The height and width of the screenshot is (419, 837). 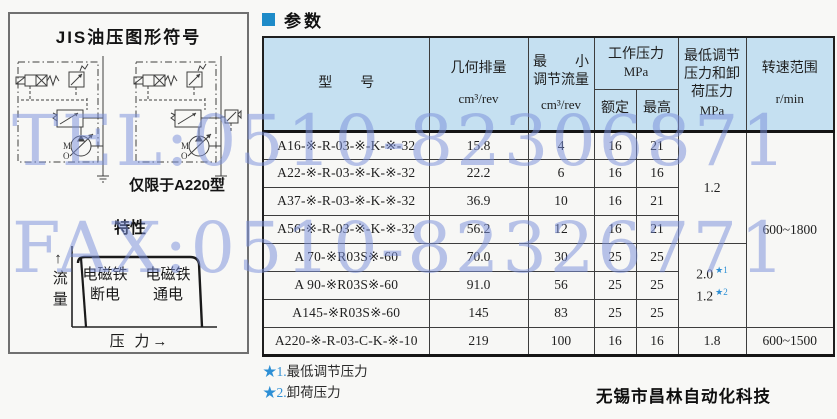 I want to click on cell-min-adjust-group2: 2.0 ★1 1.2 ★2, so click(x=712, y=285).